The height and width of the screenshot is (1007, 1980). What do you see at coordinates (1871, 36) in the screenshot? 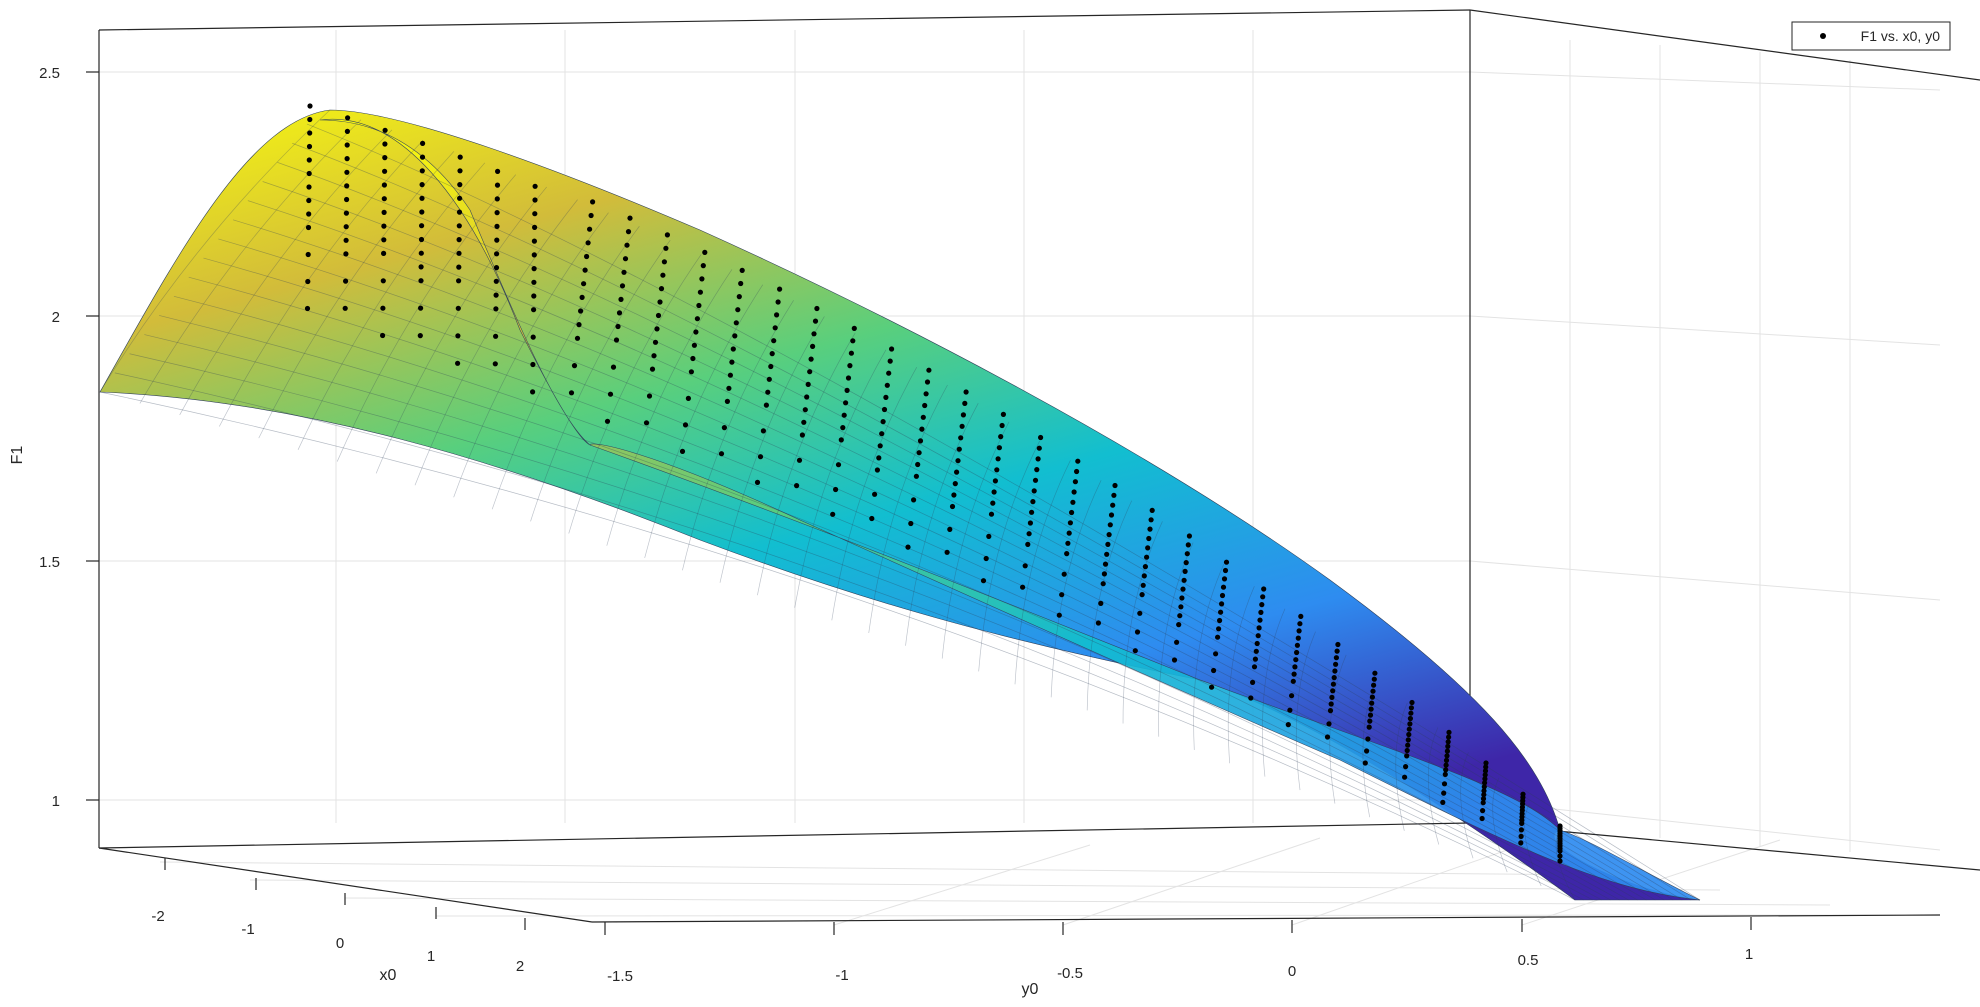
I see `legend: F1 vs. x0, y0` at bounding box center [1871, 36].